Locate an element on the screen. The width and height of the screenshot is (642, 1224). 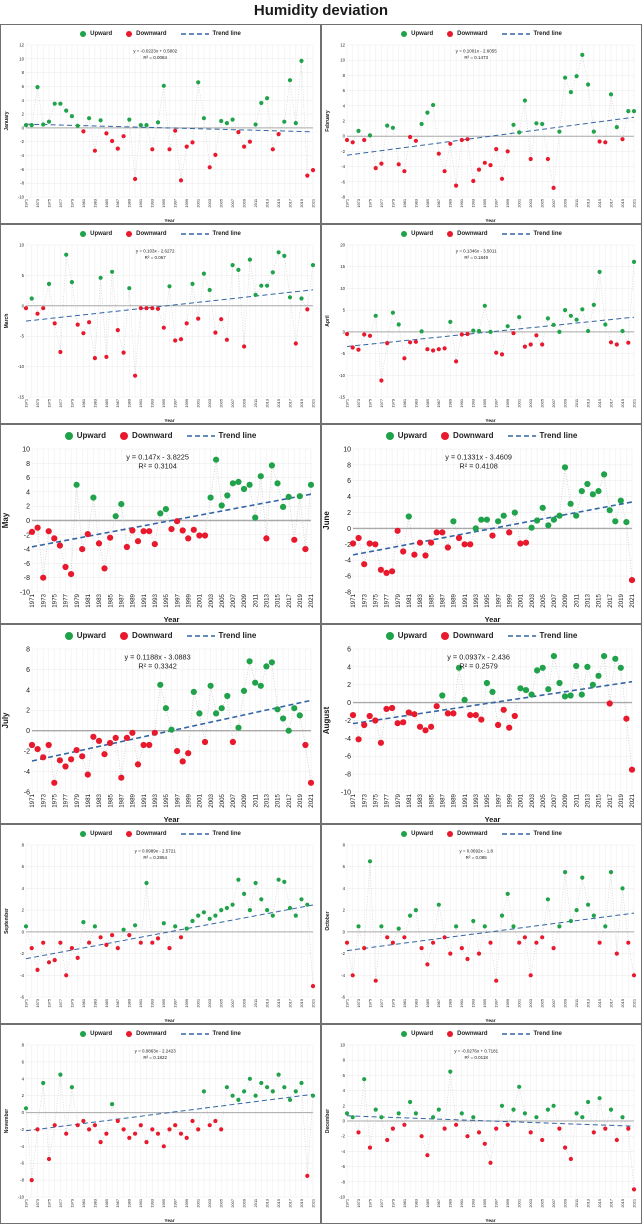
trend-dash-icon is located at coordinates (194, 1033).